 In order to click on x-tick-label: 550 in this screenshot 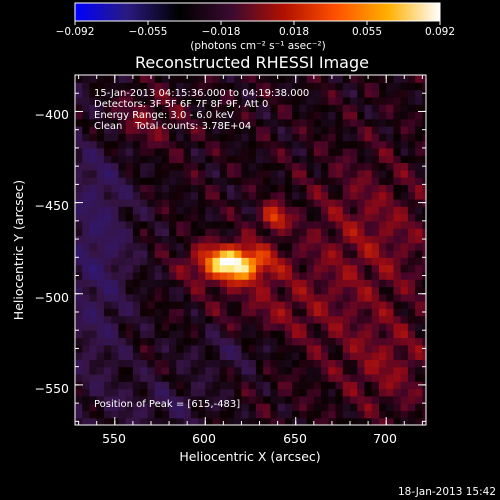, I will do `click(114, 438)`.